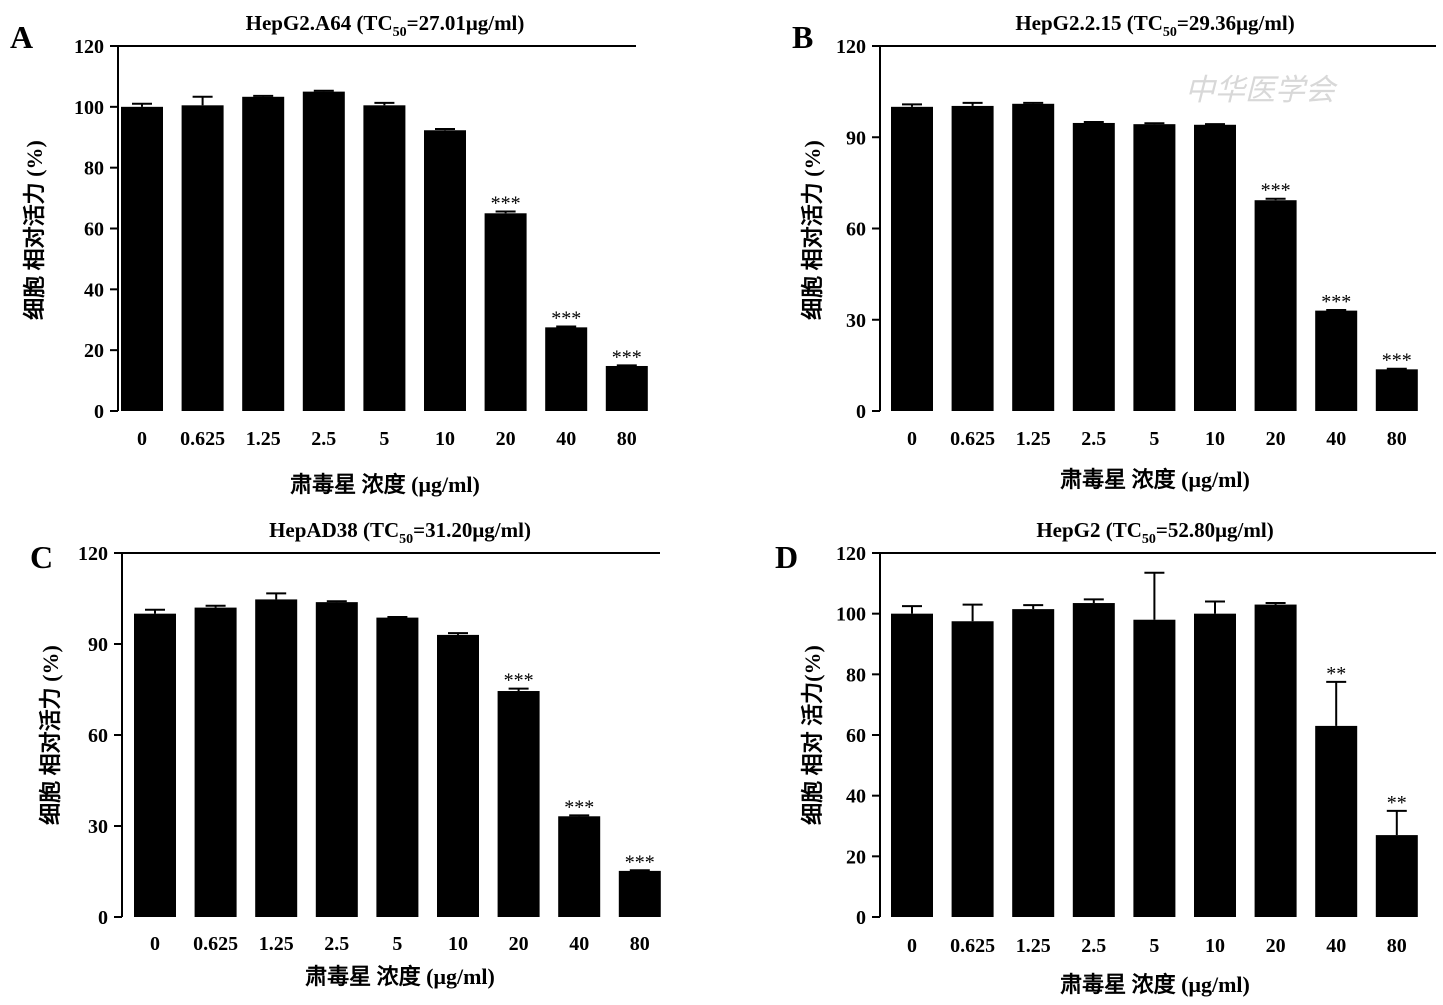  I want to click on title-suffix: =52.80μg/ml), so click(1215, 530).